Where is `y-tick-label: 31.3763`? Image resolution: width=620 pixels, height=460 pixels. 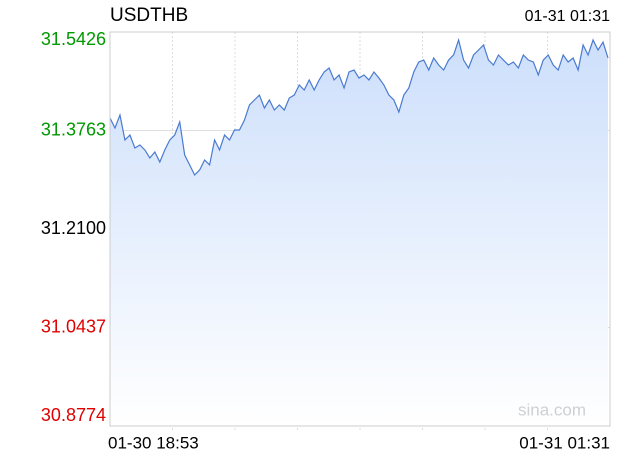 y-tick-label: 31.3763 is located at coordinates (73, 129).